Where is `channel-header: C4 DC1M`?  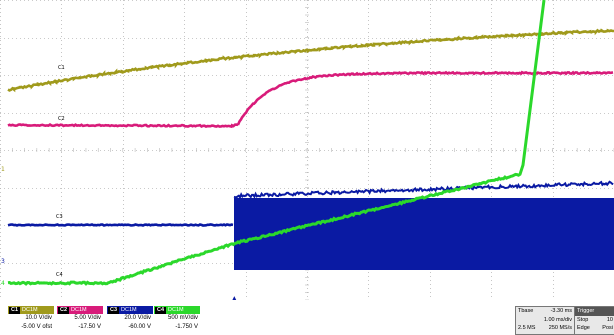 channel-header: C4 DC1M is located at coordinates (177, 310).